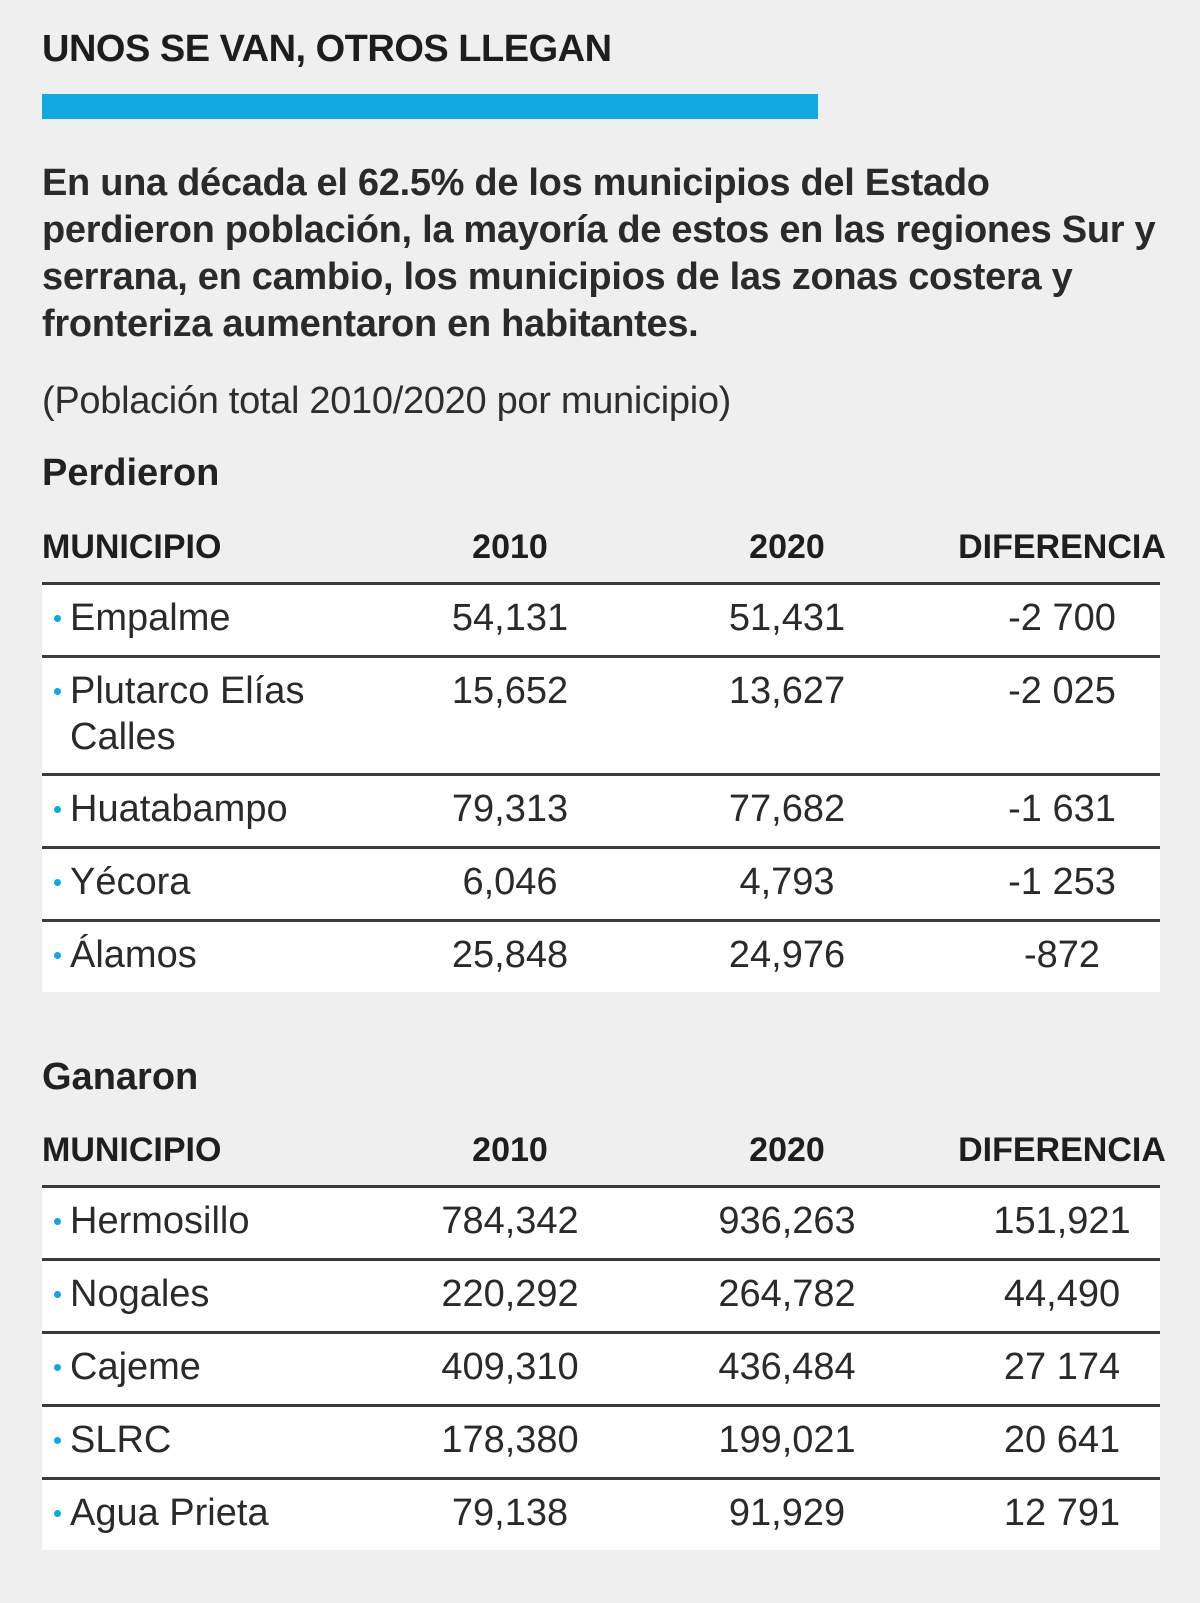 This screenshot has height=1603, width=1200. What do you see at coordinates (787, 1294) in the screenshot?
I see `value-2020: 264,782` at bounding box center [787, 1294].